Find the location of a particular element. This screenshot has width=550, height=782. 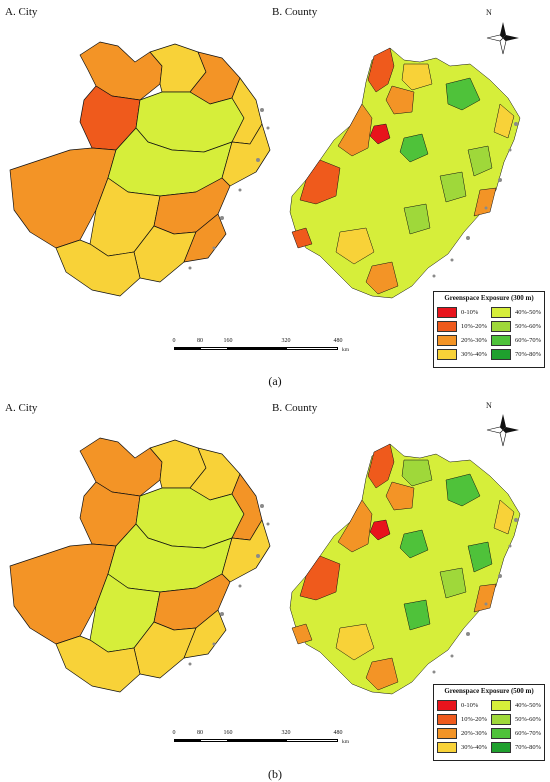

legend-item: 20%-30% is located at coordinates (462, 340).